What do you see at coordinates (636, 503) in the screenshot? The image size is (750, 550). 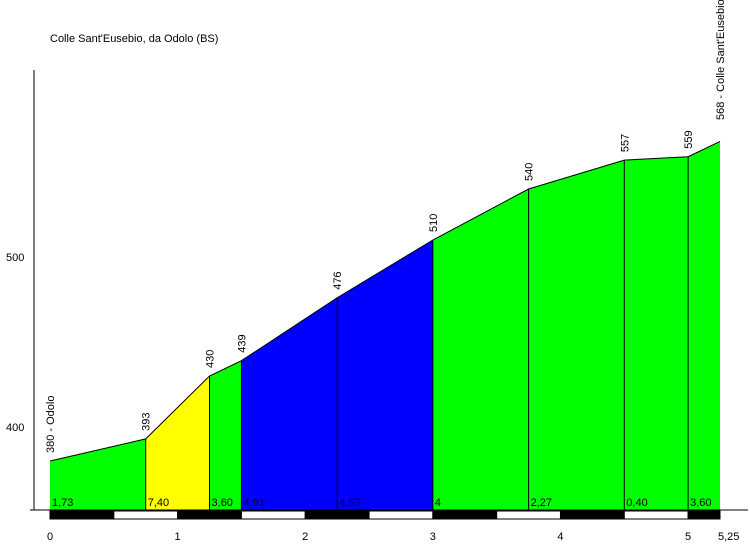 I see `grade-label: 0,40` at bounding box center [636, 503].